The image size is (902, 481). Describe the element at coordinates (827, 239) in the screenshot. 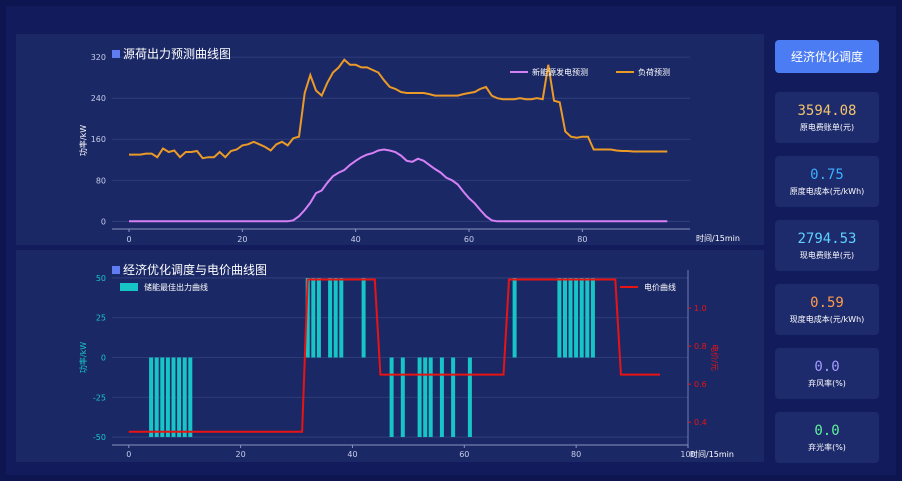

I see `card-value: 2794.53` at that location.